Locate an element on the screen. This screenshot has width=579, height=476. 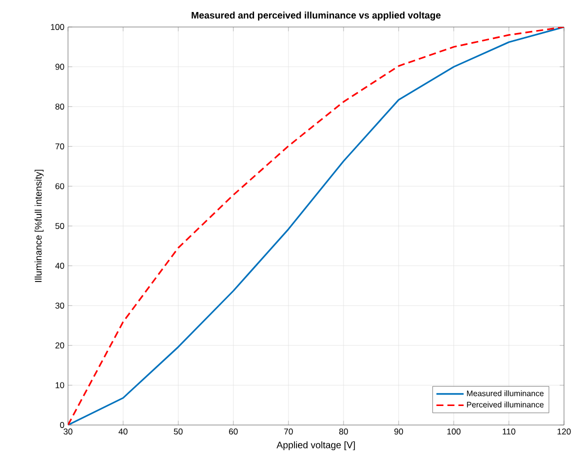
x-tick-label: 80 is located at coordinates (343, 431).